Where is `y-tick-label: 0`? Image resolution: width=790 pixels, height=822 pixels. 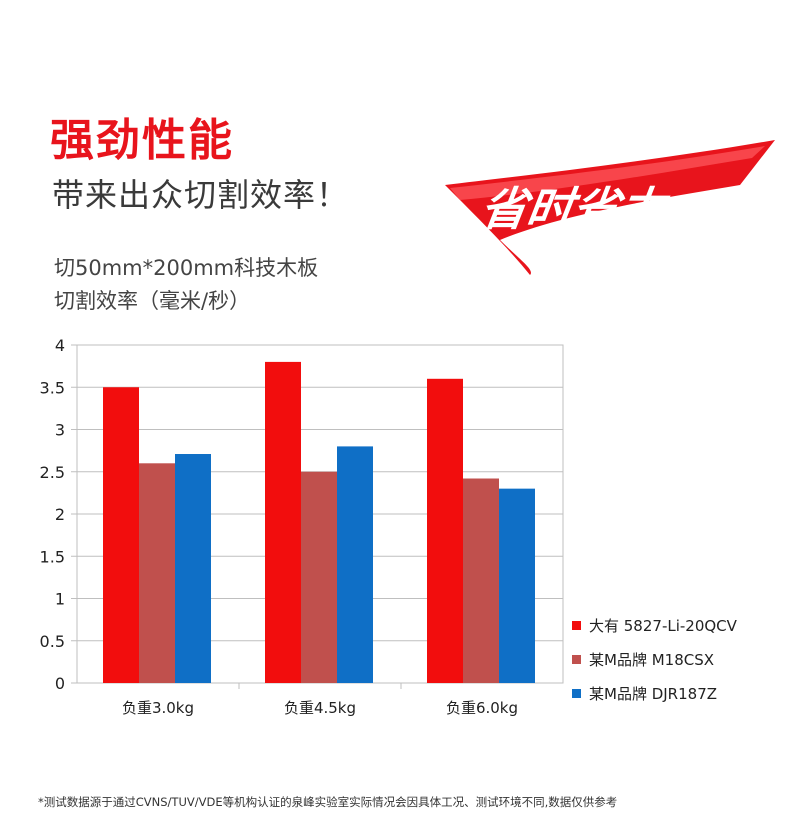
y-tick-label: 0 is located at coordinates (60, 683).